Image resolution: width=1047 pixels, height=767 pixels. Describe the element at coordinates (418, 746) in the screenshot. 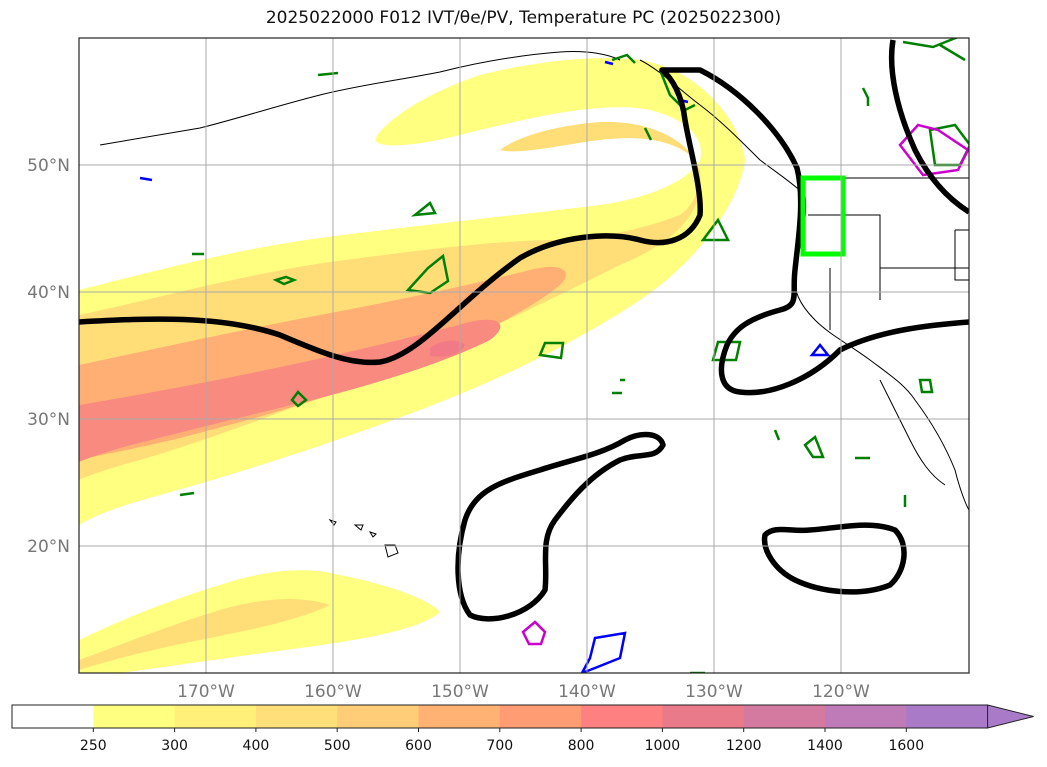

I see `colorbar-tick-label: 600` at that location.